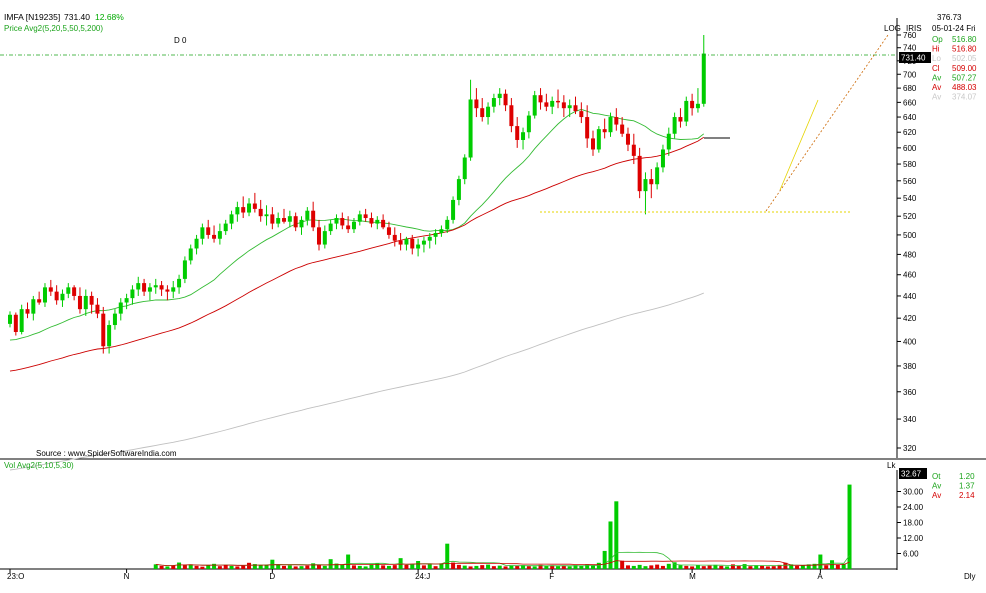  I want to click on vol-tag-bg, so click(913, 473).